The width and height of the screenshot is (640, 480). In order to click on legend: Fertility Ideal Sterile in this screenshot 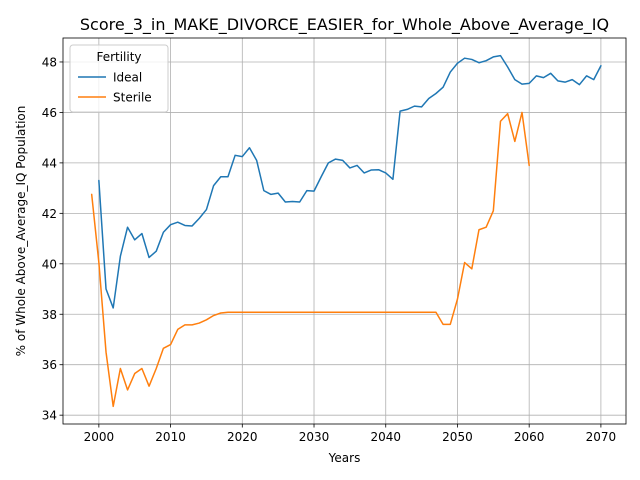, I will do `click(119, 78)`.